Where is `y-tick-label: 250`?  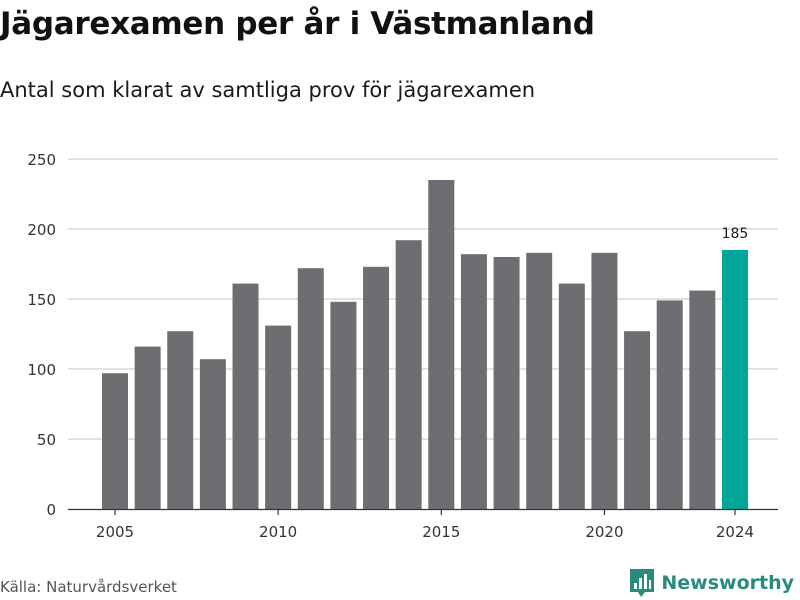
y-tick-label: 250 is located at coordinates (41, 160).